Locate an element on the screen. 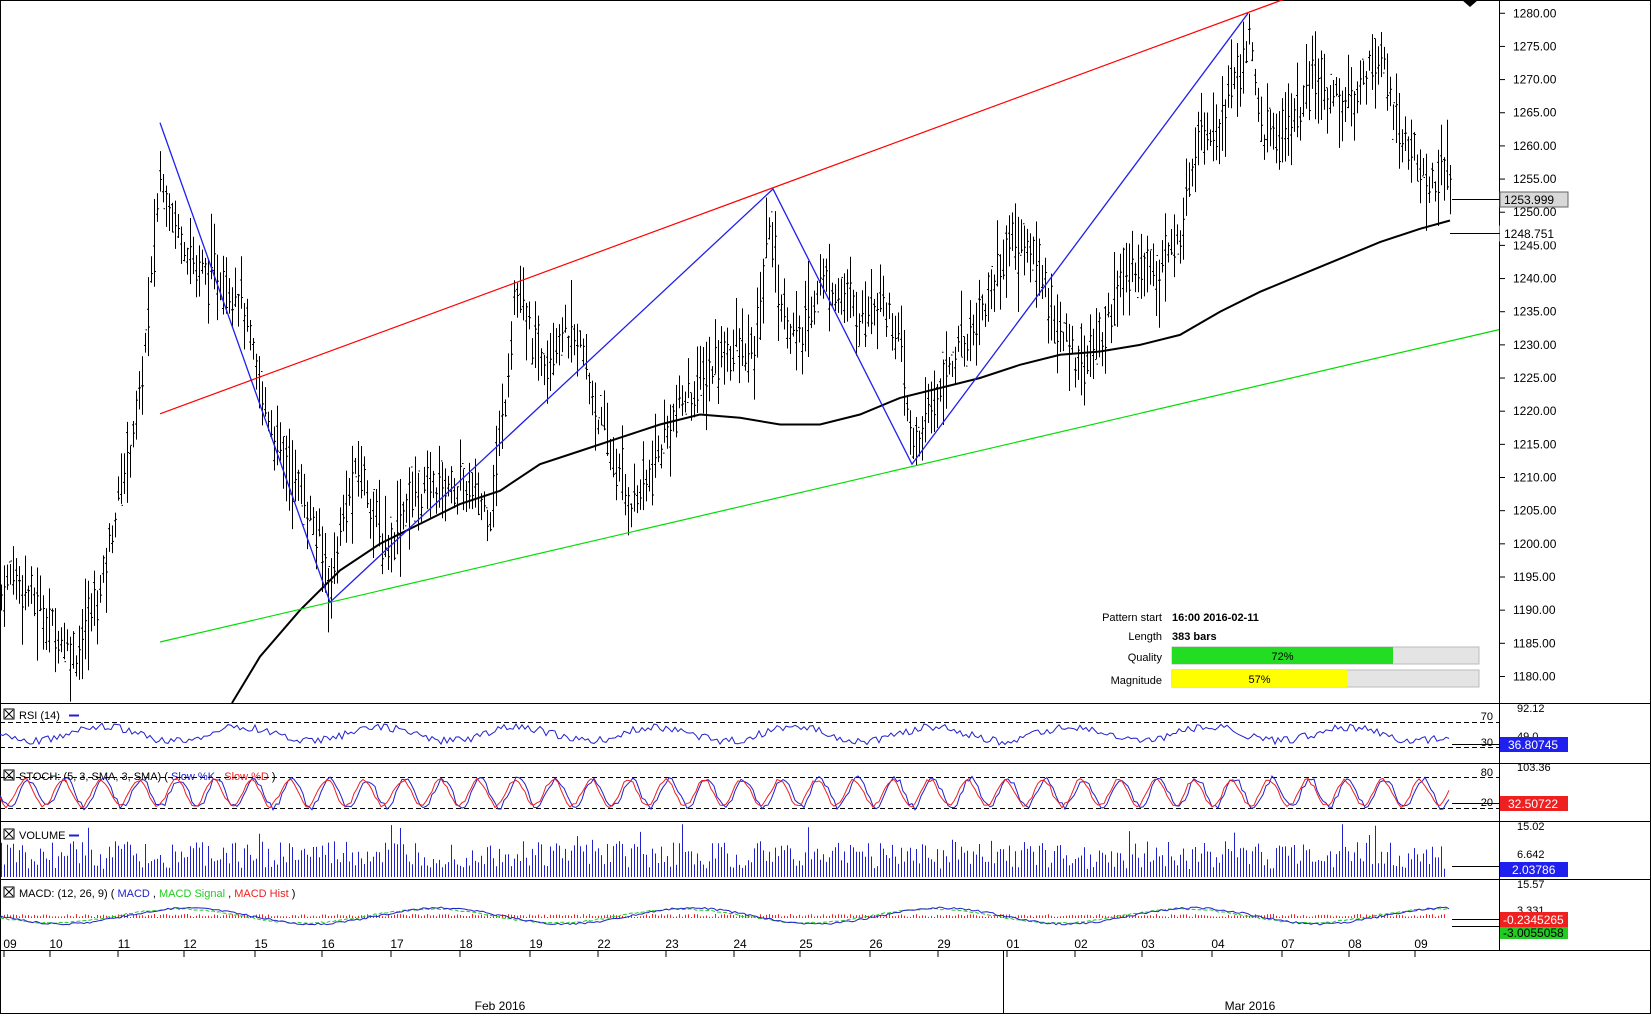 The height and width of the screenshot is (1019, 1651). x-day-label: 09 is located at coordinates (1421, 944).